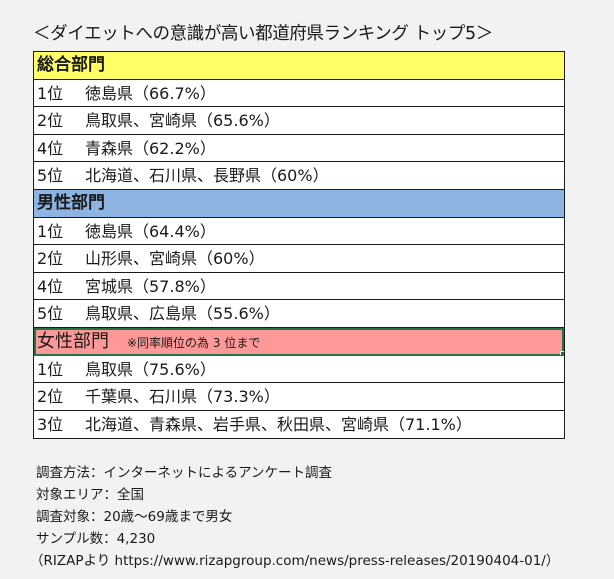 The width and height of the screenshot is (614, 579). I want to click on prefecture-cell: 鳥取県、宮崎県（65.6%）, so click(182, 121).